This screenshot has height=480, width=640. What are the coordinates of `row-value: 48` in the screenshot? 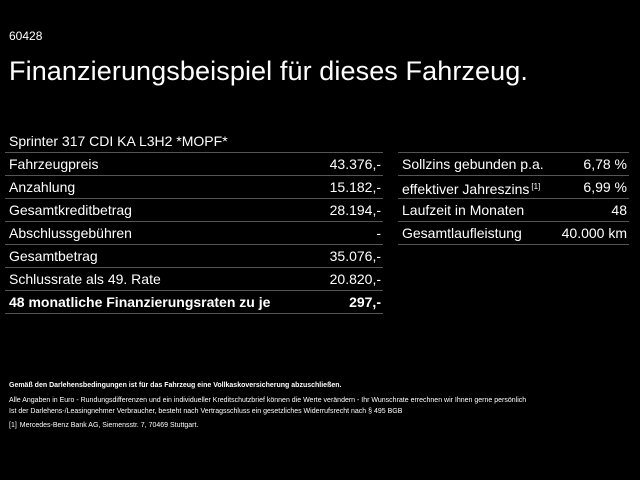 It's located at (619, 210).